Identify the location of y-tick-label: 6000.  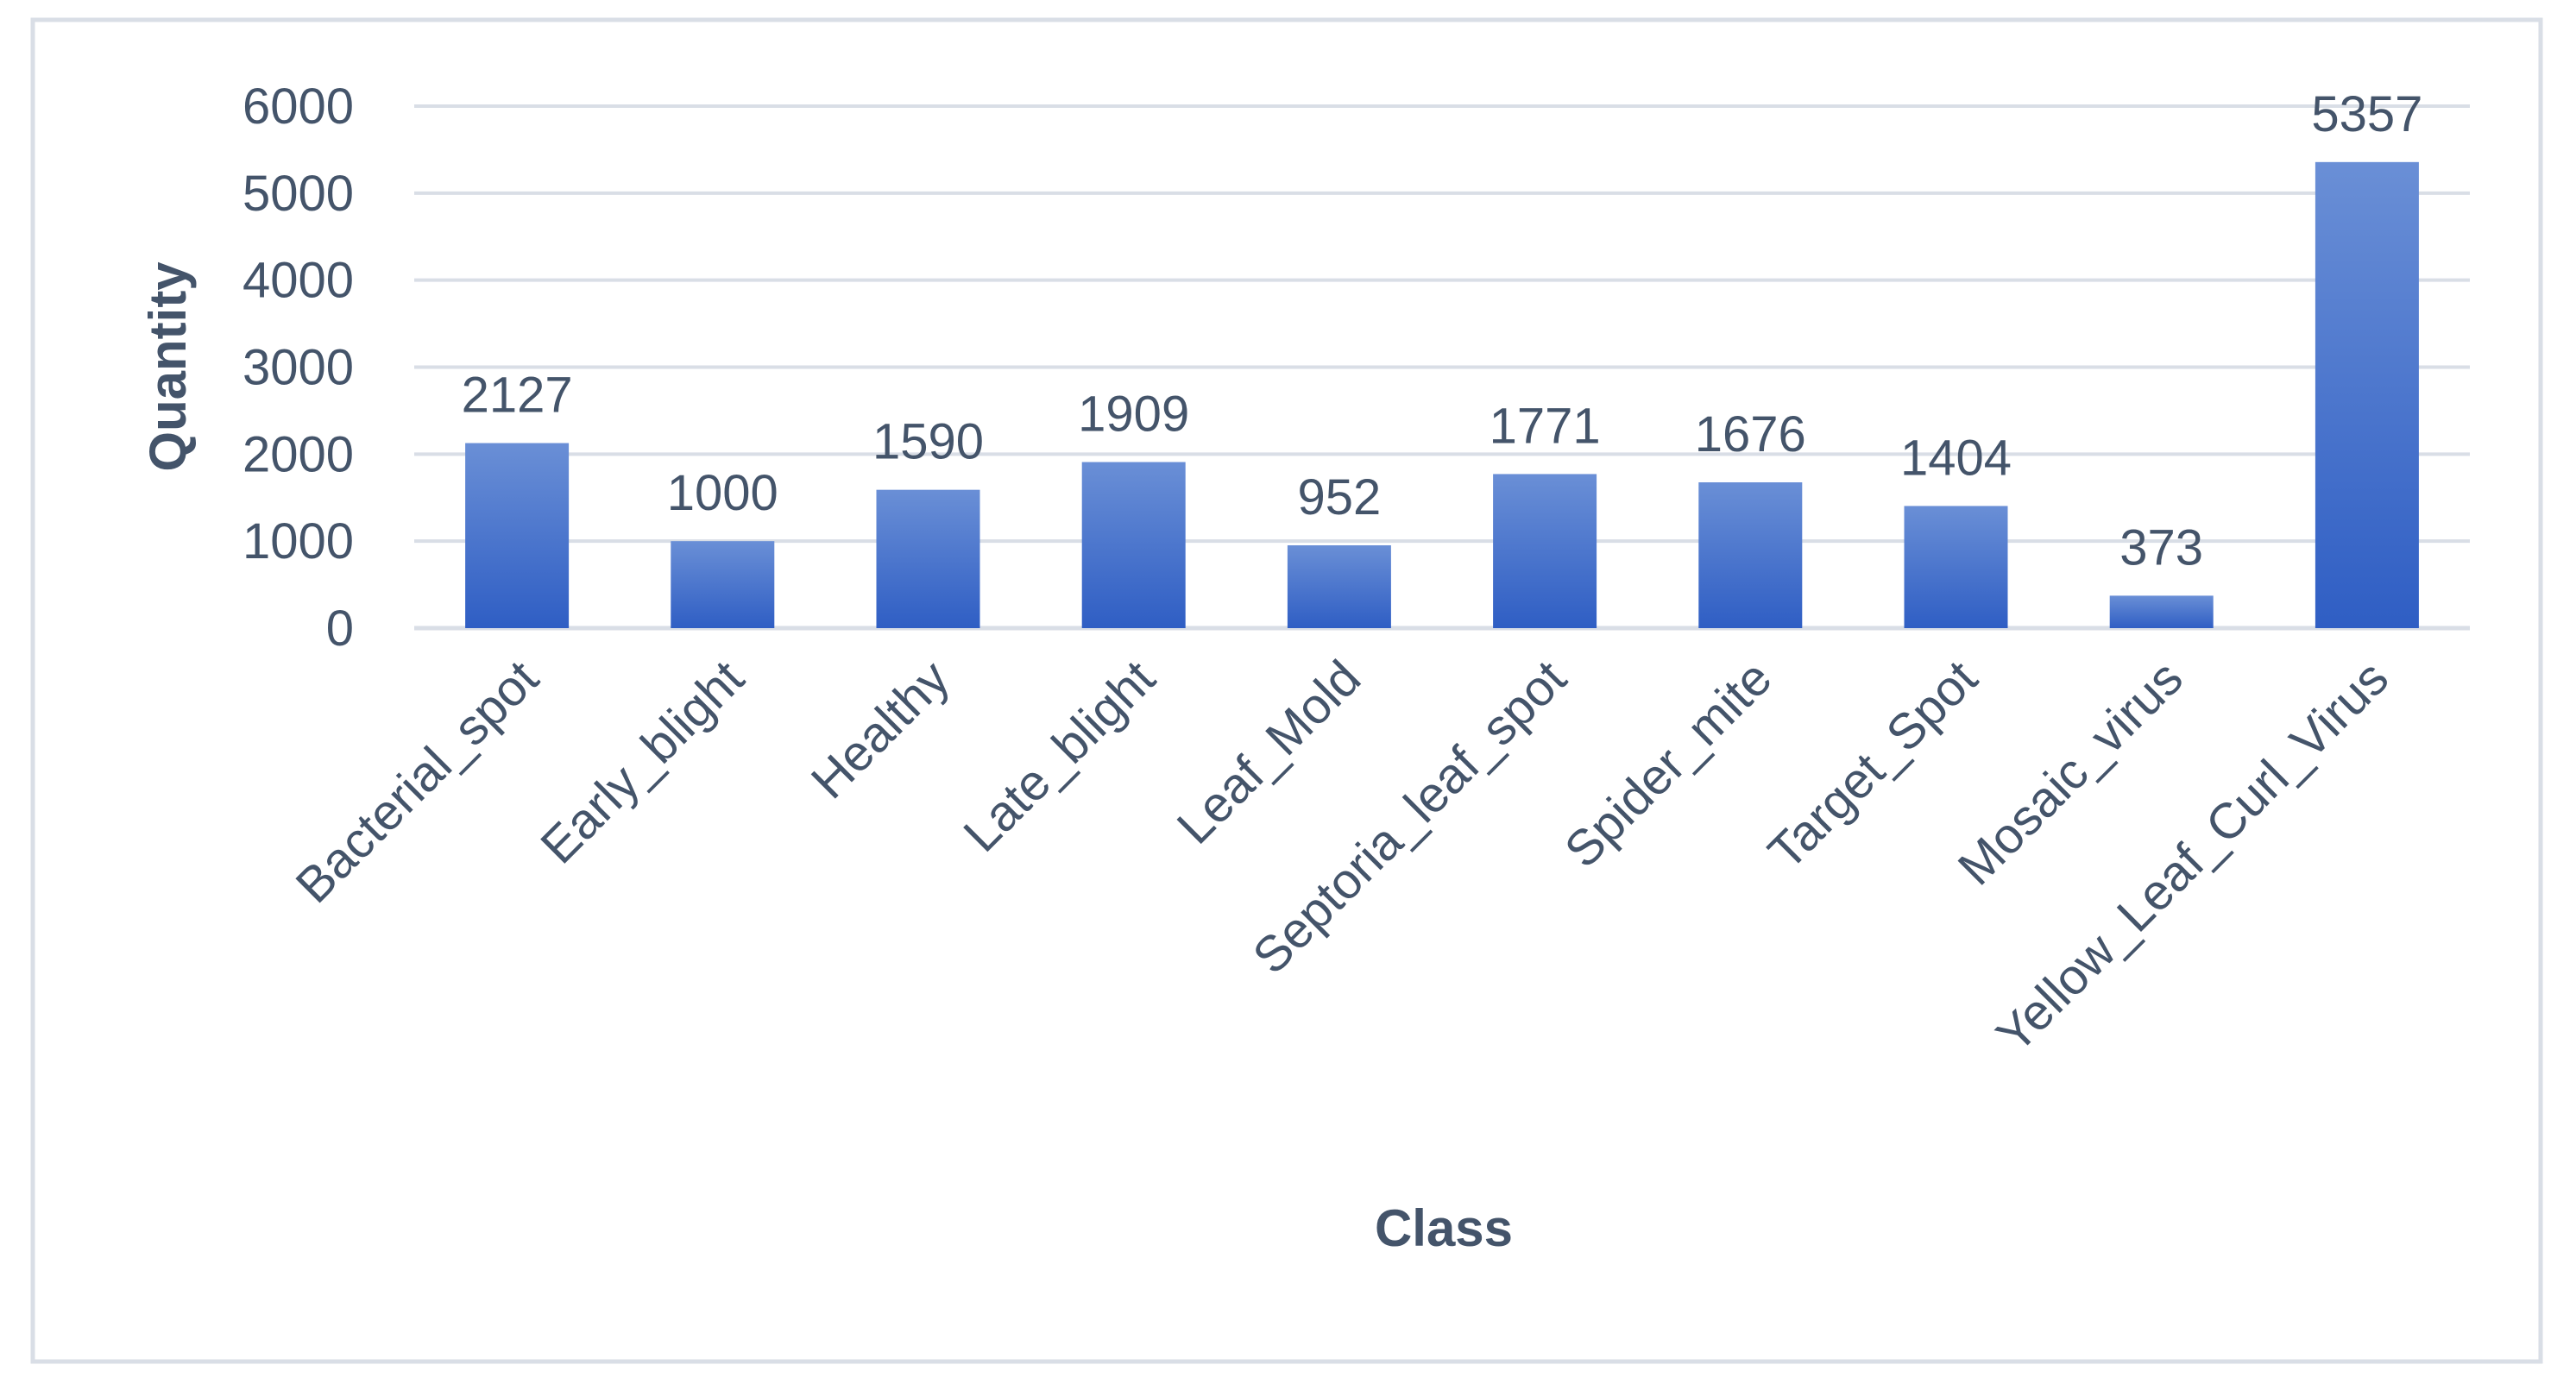
(298, 107).